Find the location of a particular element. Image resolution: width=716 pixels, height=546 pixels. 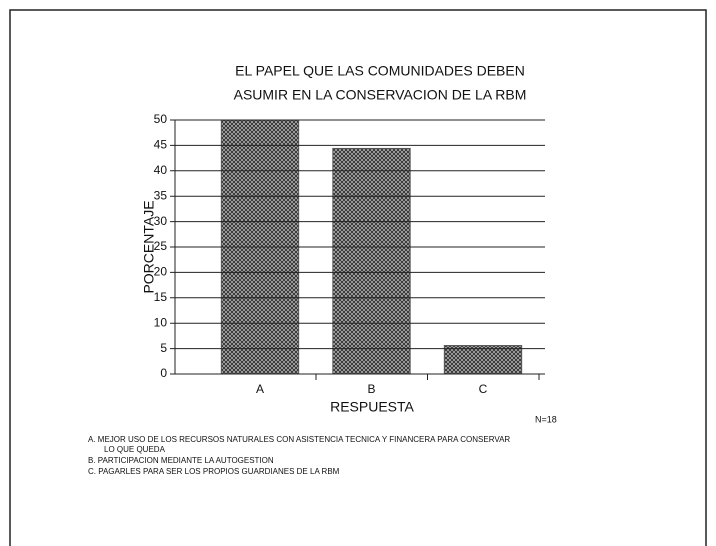

y-tick-label: 35 is located at coordinates (161, 195).